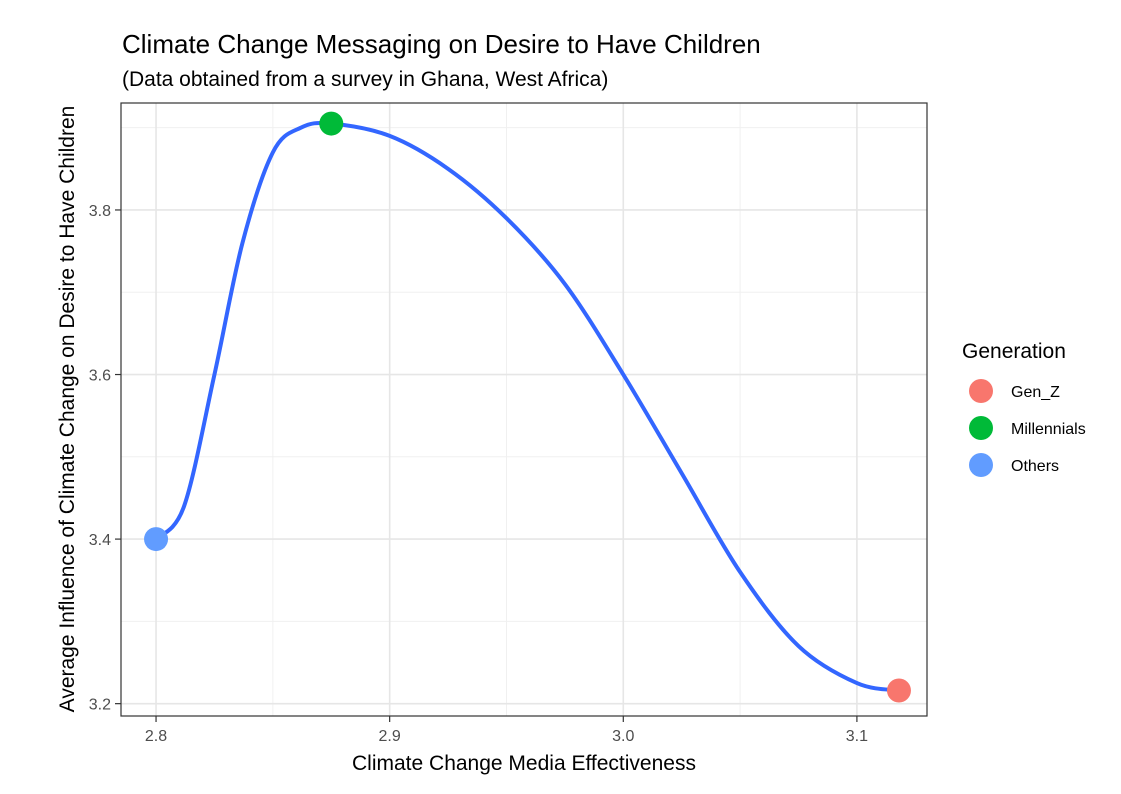  I want to click on legend: Generation Gen_Z Millennials Others, so click(1024, 408).